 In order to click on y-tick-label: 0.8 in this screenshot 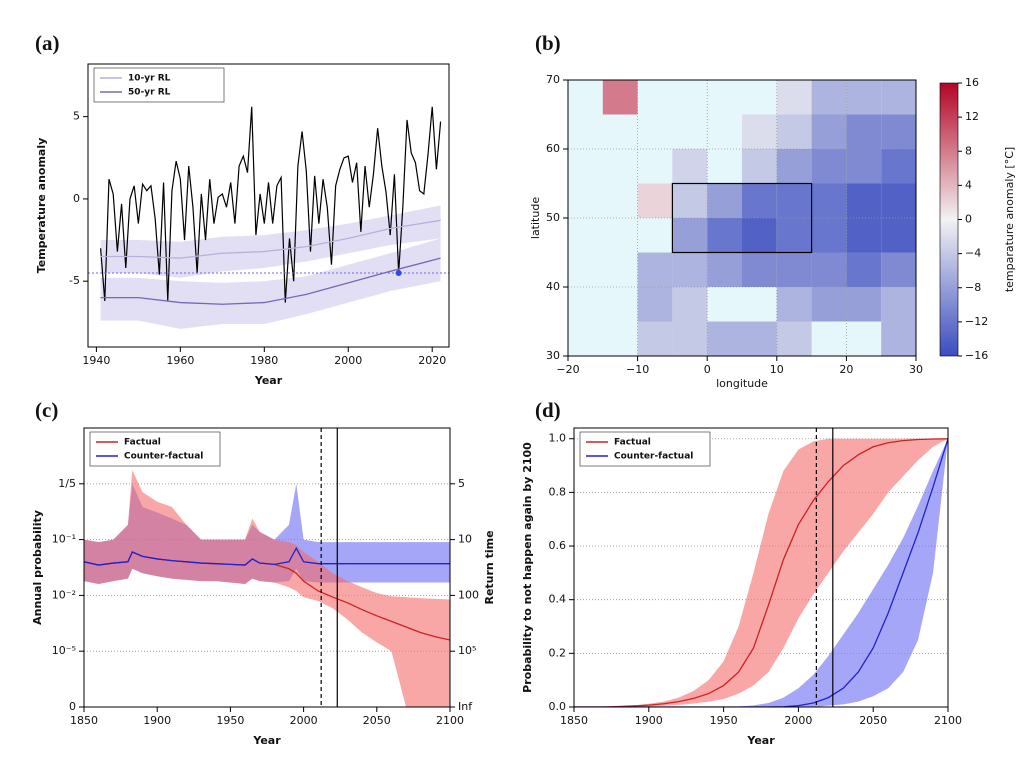, I will do `click(558, 491)`.